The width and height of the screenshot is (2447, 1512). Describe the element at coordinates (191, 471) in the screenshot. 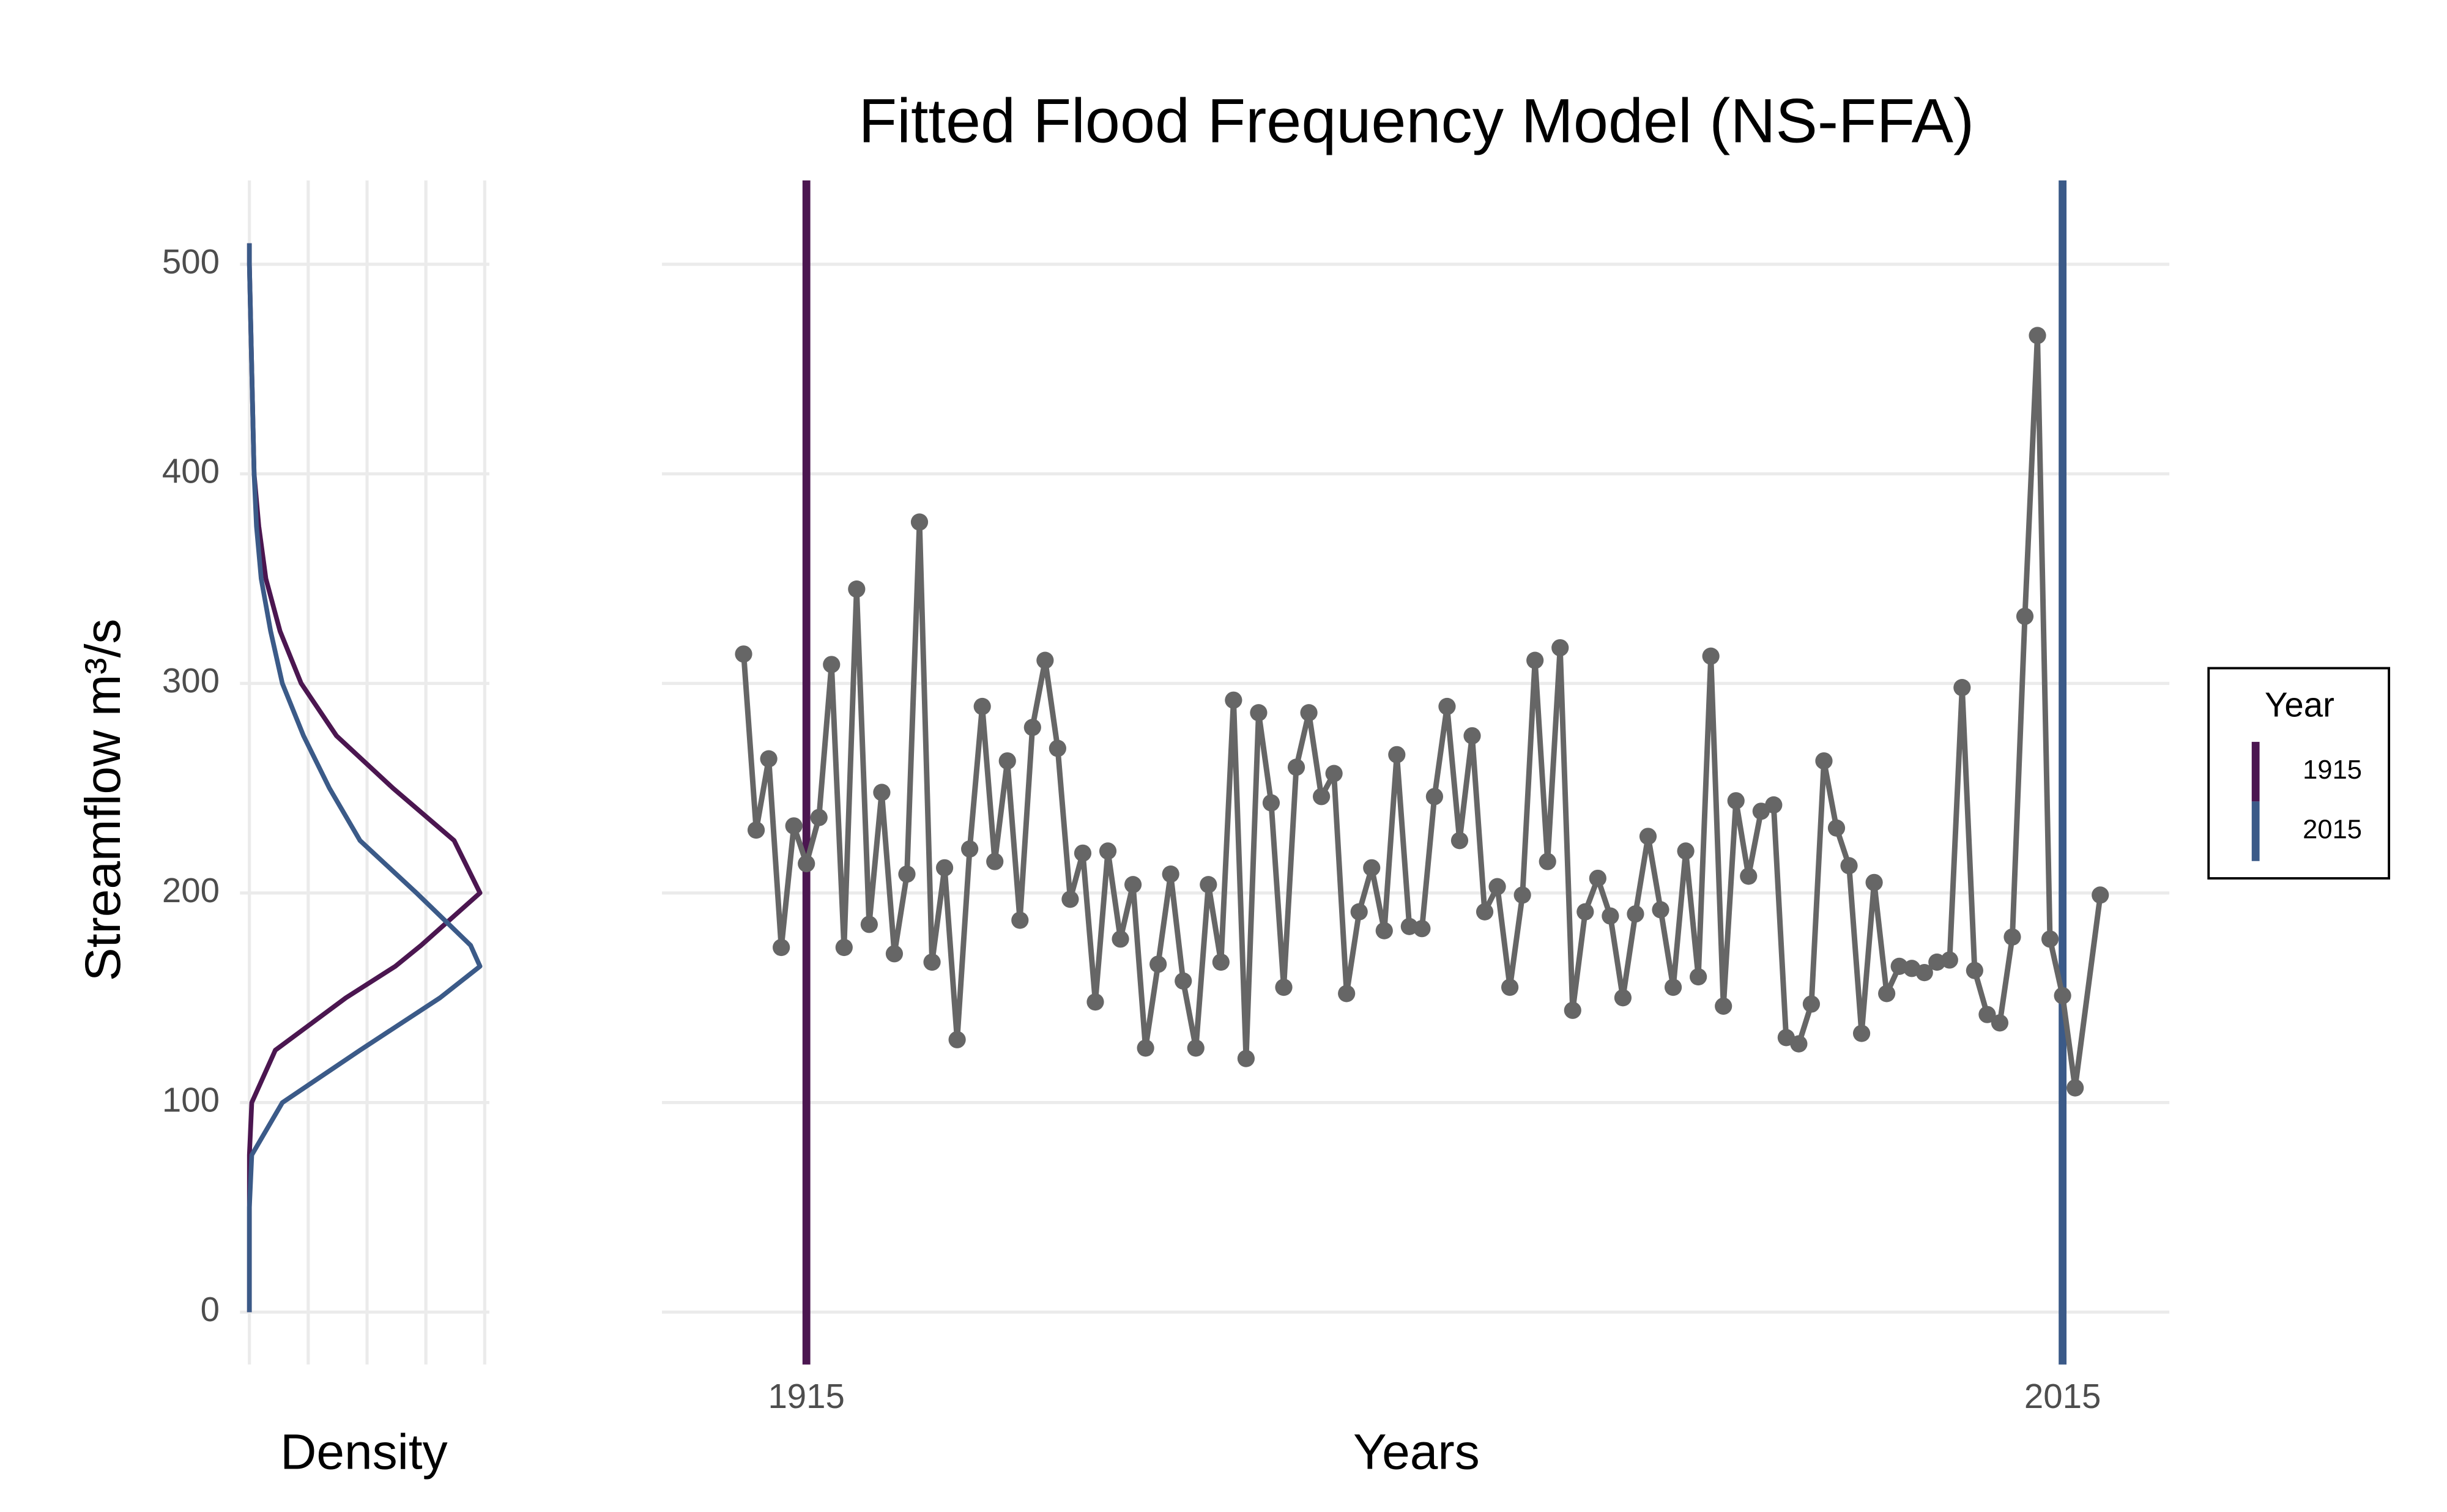

I see `y-tick-label: 400` at that location.